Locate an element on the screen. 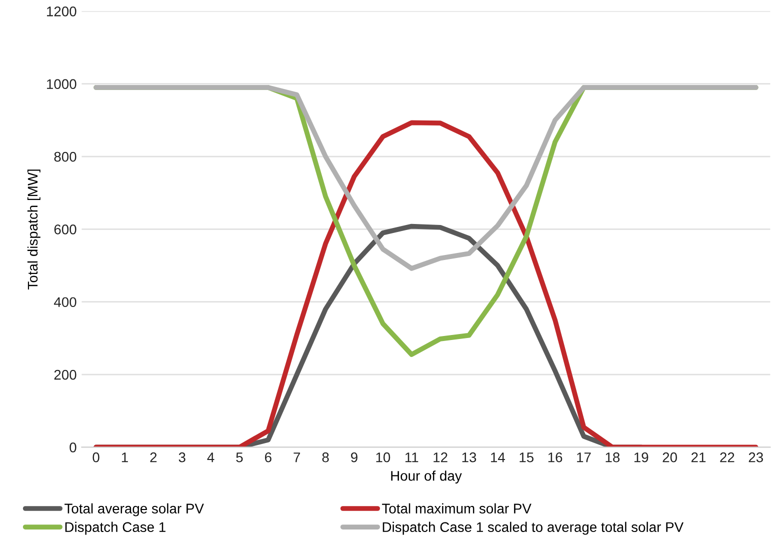 This screenshot has height=559, width=778. x-tick-label: 20 is located at coordinates (669, 457).